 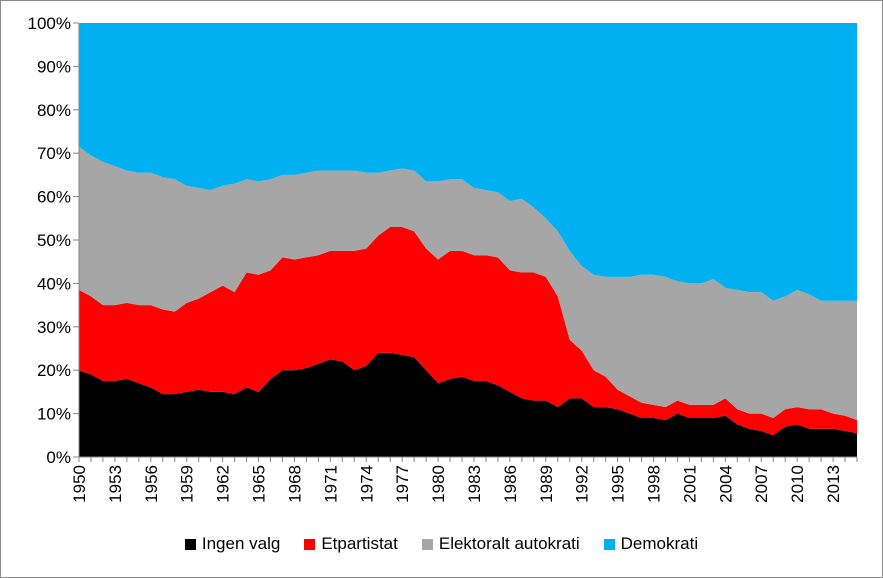 I want to click on legend-label: Etpartistat, so click(x=359, y=543).